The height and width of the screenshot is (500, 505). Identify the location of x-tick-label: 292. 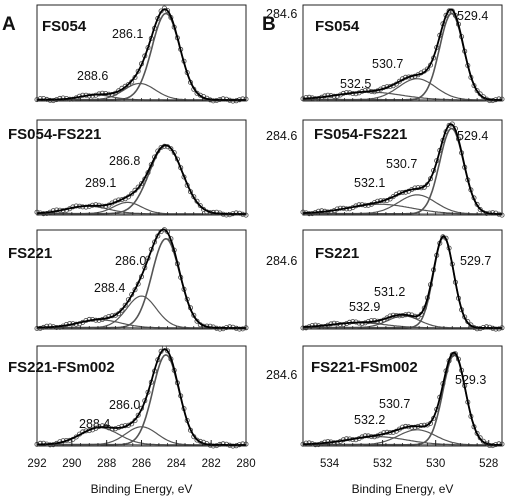
(36, 464).